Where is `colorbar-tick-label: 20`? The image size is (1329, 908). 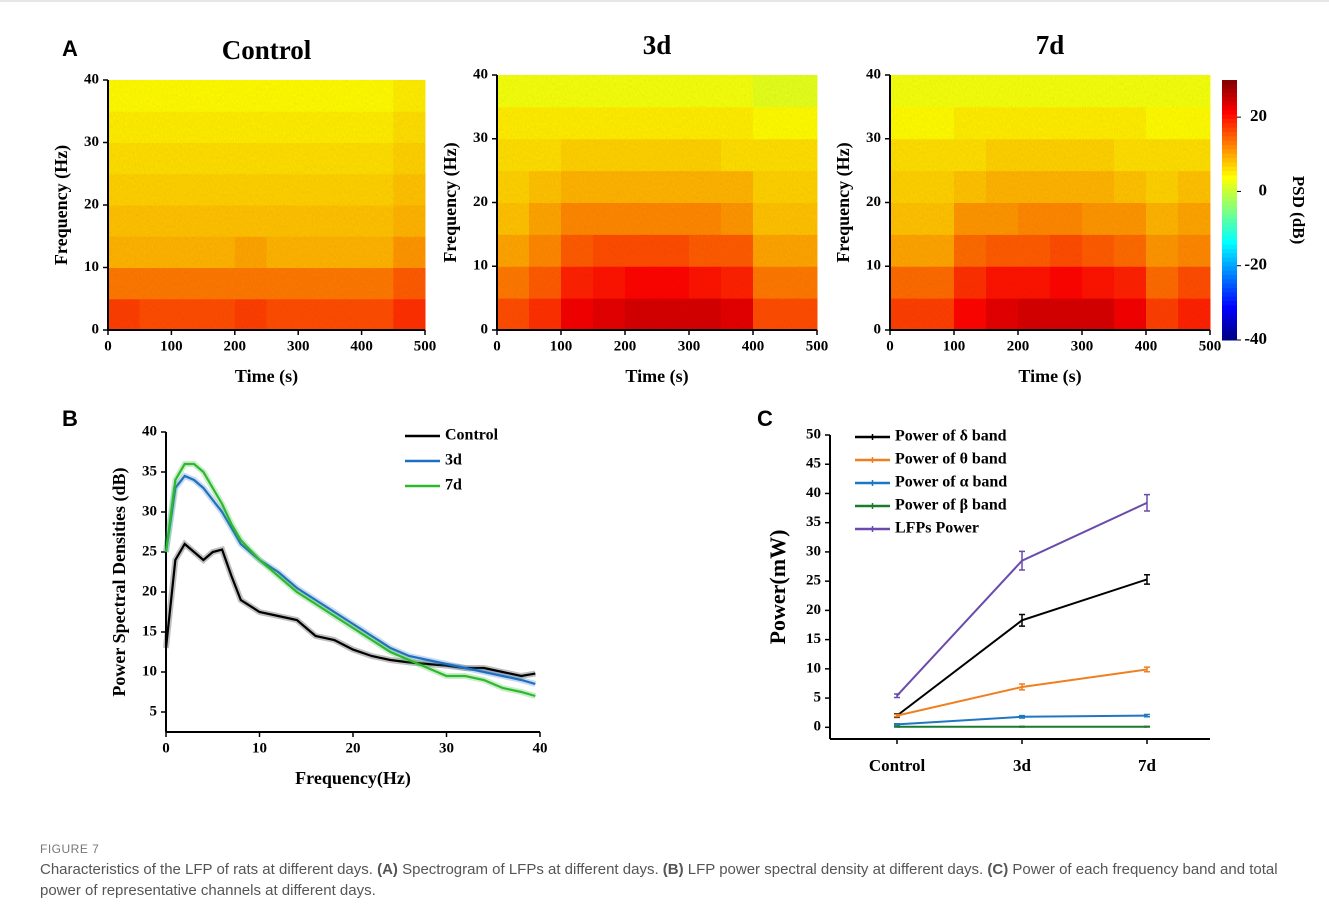 colorbar-tick-label: 20 is located at coordinates (1258, 115).